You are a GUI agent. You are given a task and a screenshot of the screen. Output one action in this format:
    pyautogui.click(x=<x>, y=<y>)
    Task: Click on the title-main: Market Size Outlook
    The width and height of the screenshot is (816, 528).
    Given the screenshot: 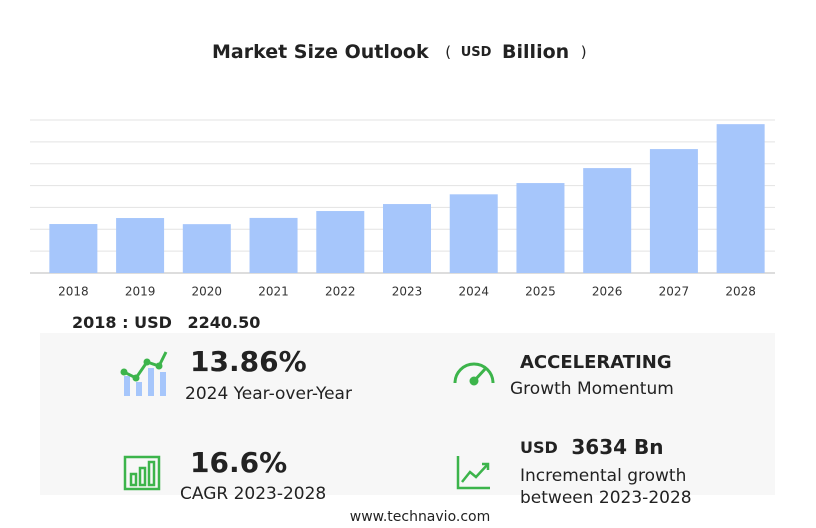 What is the action you would take?
    pyautogui.click(x=320, y=52)
    